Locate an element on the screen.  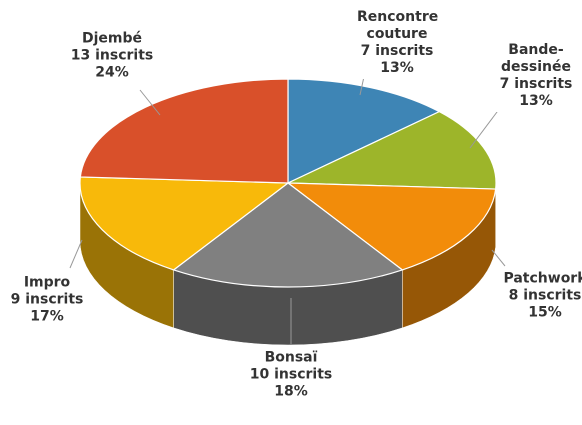
value-label: 10 inscrits is located at coordinates (291, 374).